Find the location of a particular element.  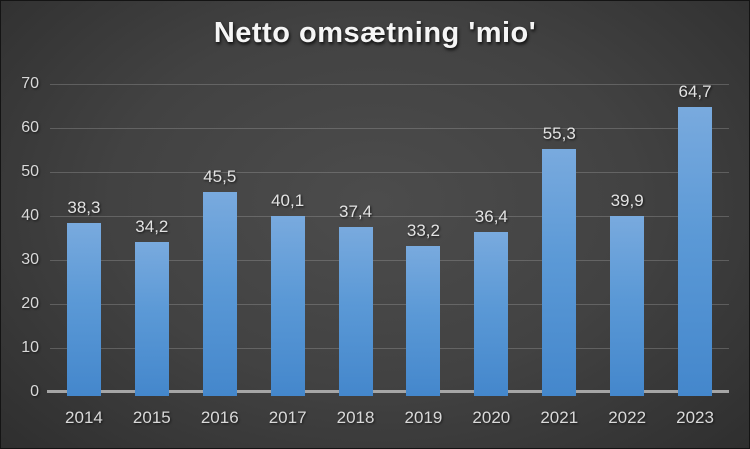

data-label-2020: 36,4 is located at coordinates (491, 216).